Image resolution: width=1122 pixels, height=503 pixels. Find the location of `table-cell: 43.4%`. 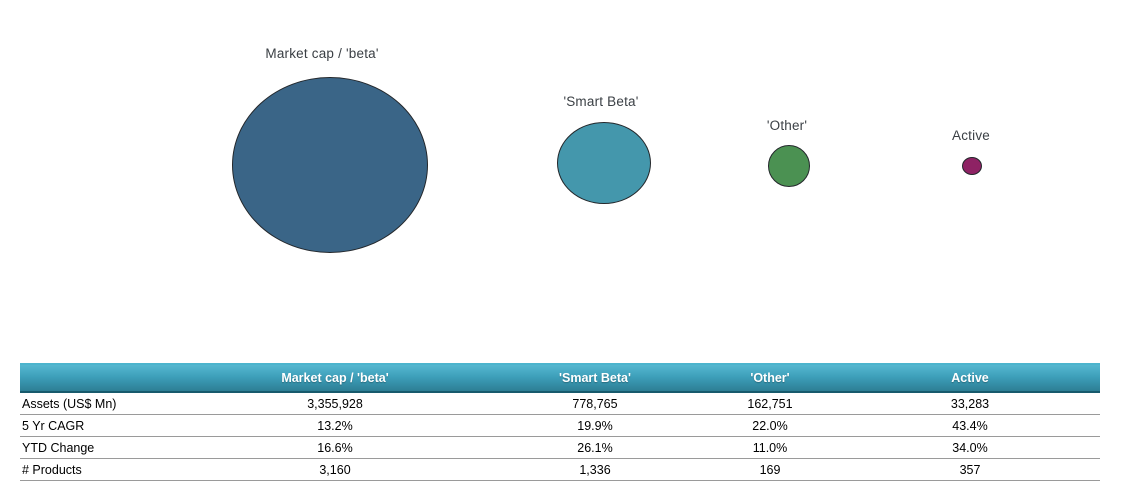

table-cell: 43.4% is located at coordinates (970, 425).